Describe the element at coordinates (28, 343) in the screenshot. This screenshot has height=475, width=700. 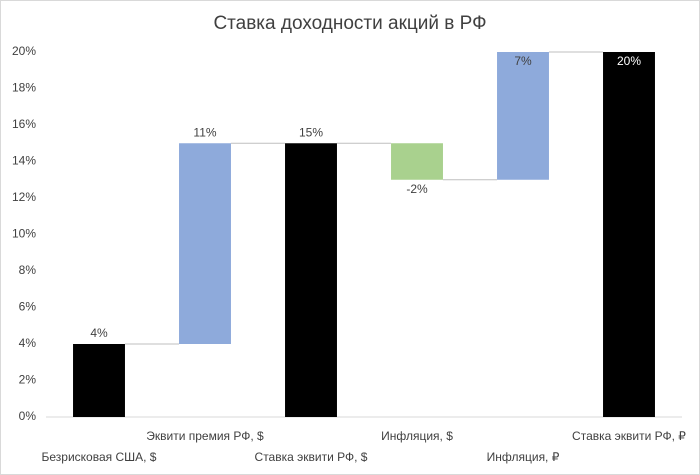
I see `y-tick-label: 4%` at that location.